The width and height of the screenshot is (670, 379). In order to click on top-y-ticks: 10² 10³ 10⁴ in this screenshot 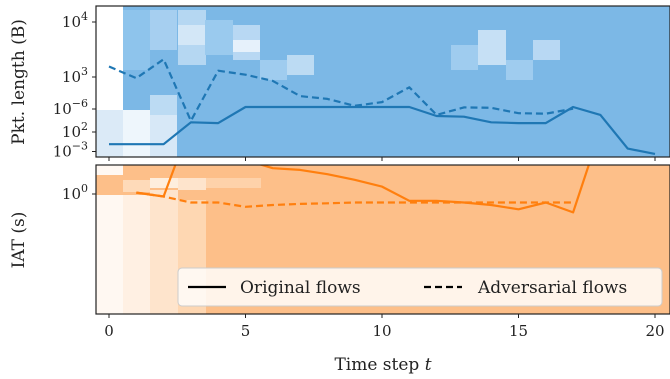, I will do `click(79, 75)`.